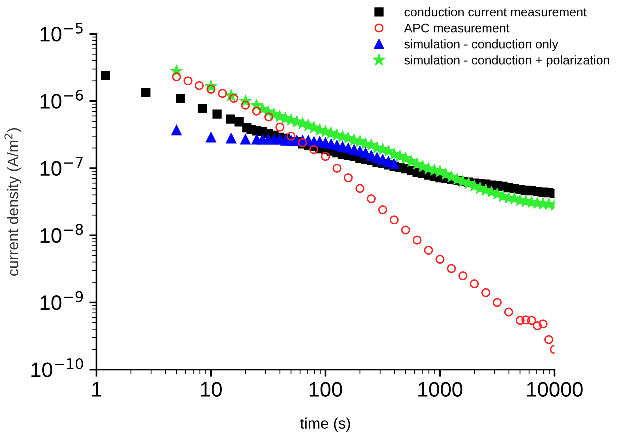 The image size is (624, 444). Describe the element at coordinates (61, 32) in the screenshot. I see `y-tick-label: 10$^{−5}$` at that location.